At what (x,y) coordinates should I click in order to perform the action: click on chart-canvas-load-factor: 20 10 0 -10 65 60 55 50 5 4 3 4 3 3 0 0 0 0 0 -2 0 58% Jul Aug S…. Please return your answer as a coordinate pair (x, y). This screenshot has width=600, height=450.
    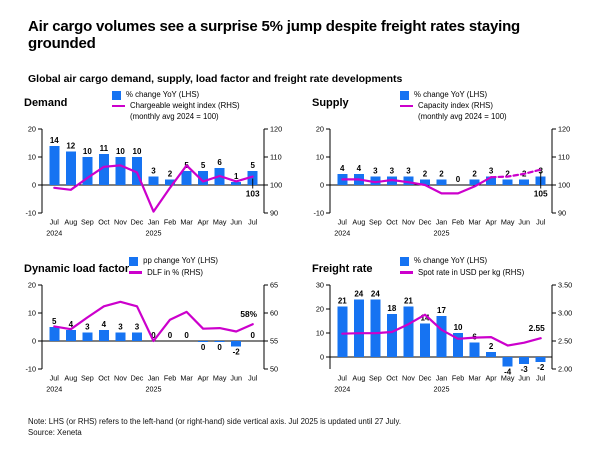
    Looking at the image, I should click on (151, 336).